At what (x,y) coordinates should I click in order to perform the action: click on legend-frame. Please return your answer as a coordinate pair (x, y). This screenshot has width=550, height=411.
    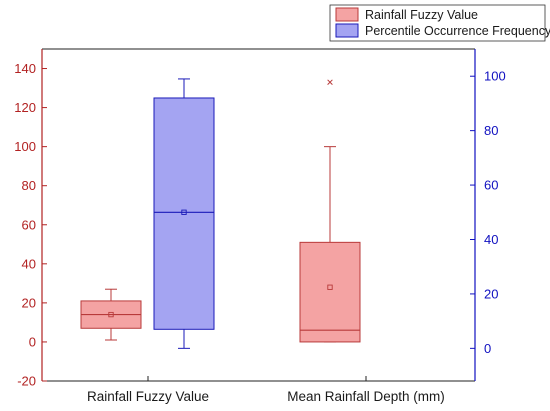
    Looking at the image, I should click on (437, 23).